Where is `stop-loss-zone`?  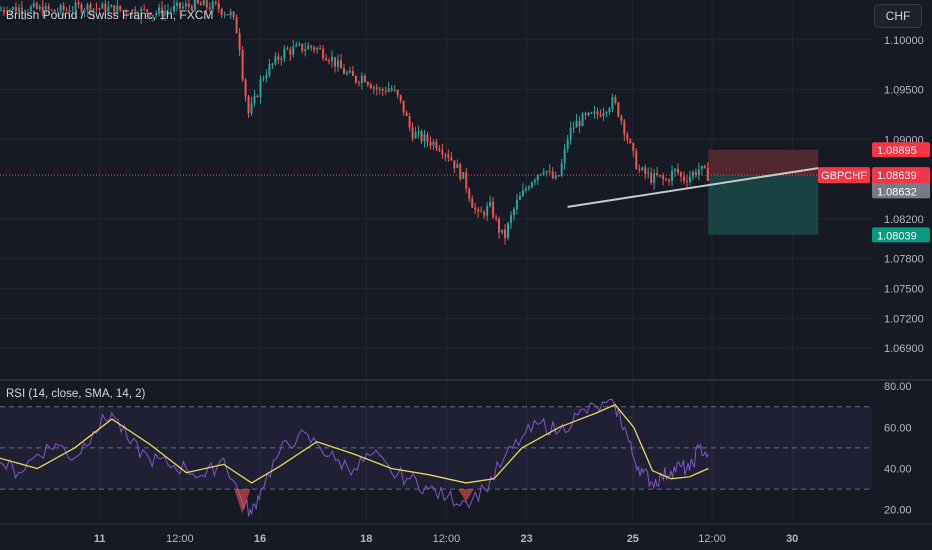 stop-loss-zone is located at coordinates (763, 162).